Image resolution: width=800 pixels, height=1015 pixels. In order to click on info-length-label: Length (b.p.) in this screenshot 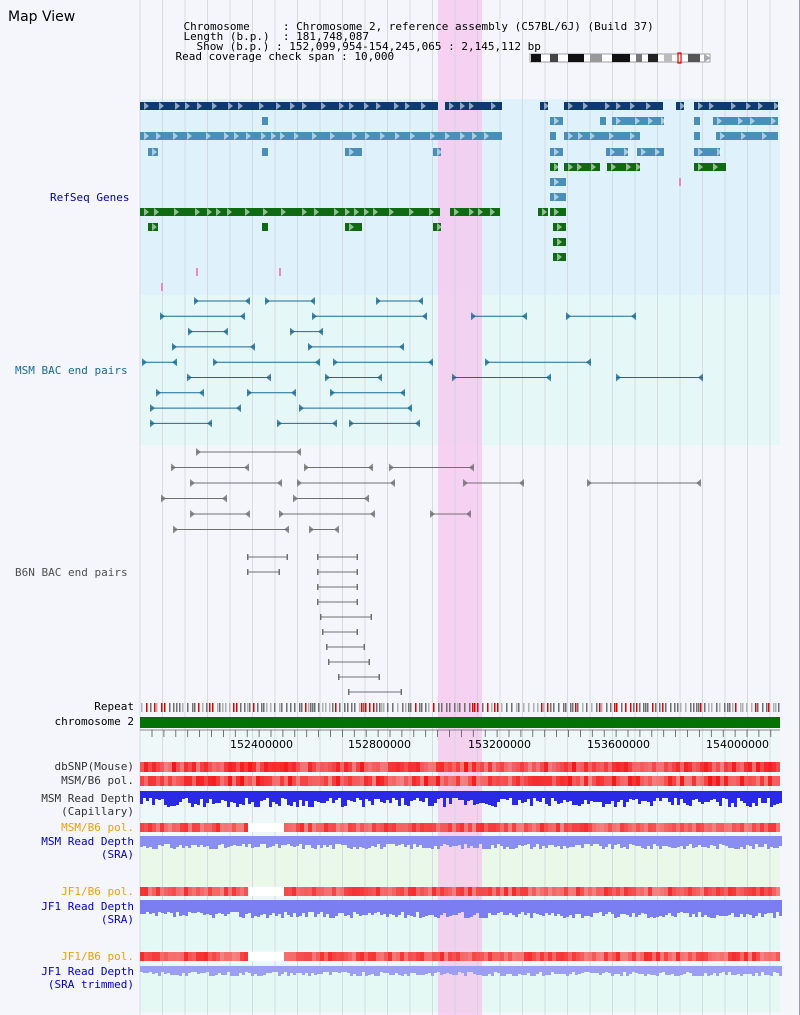, I will do `click(226, 36)`.